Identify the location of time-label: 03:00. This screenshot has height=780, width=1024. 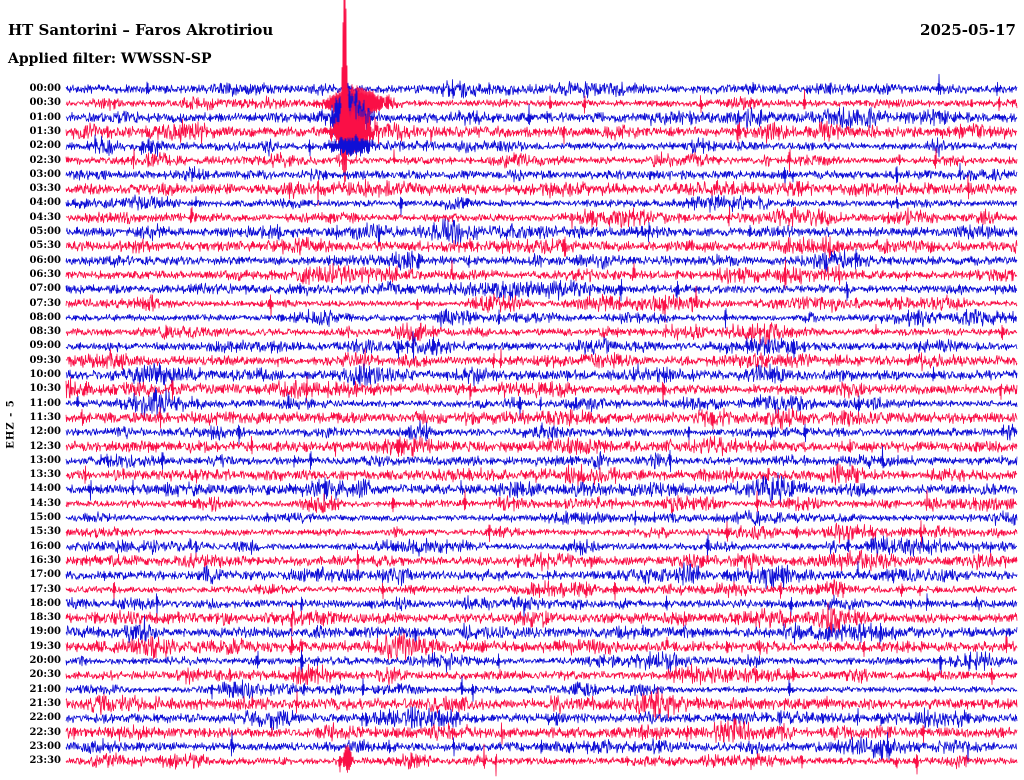
(45, 174).